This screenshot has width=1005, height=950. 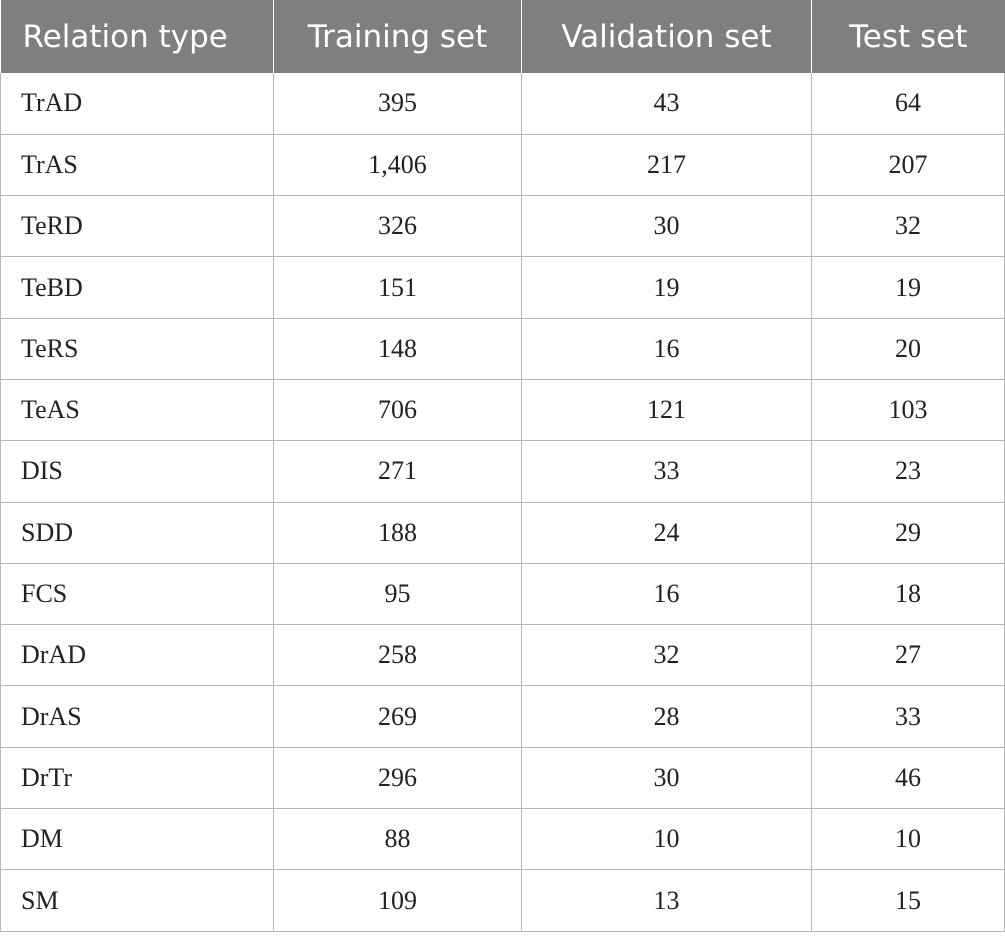 What do you see at coordinates (397, 104) in the screenshot?
I see `cell-training-set: 395` at bounding box center [397, 104].